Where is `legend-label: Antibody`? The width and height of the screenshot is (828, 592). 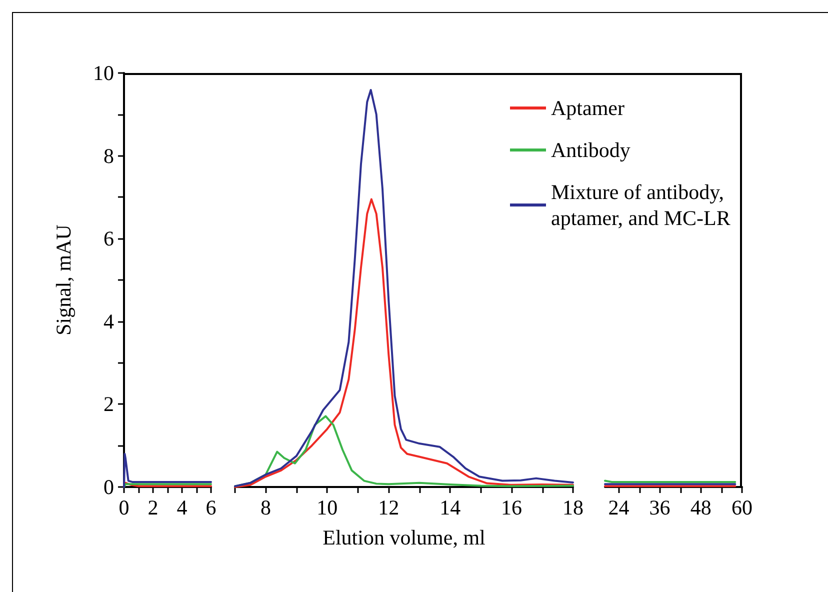
legend-label: Antibody is located at coordinates (591, 150).